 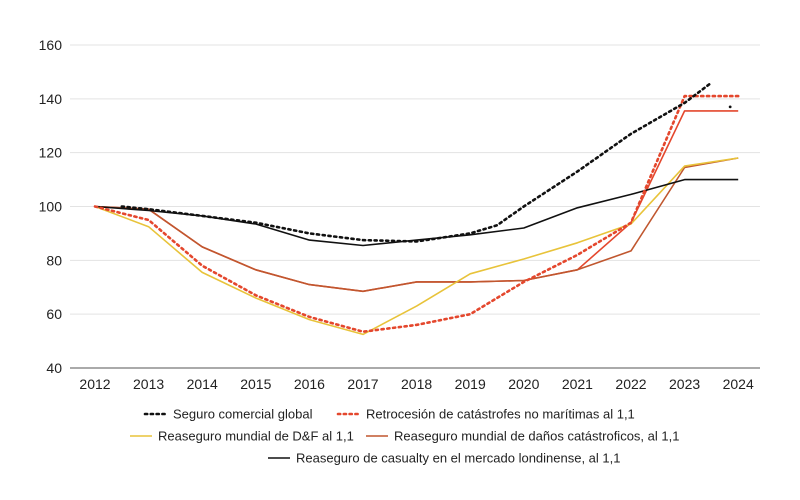 I want to click on x-tick-label: 2022, so click(x=630, y=384).